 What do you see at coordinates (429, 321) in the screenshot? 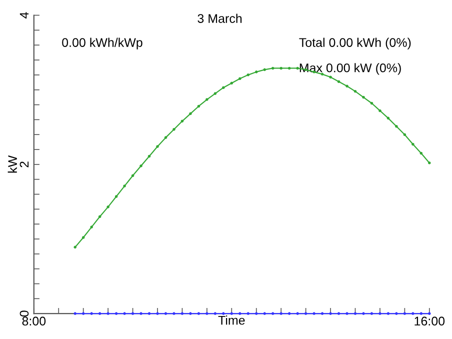
I see `x-tick-label: 16:00` at bounding box center [429, 321].